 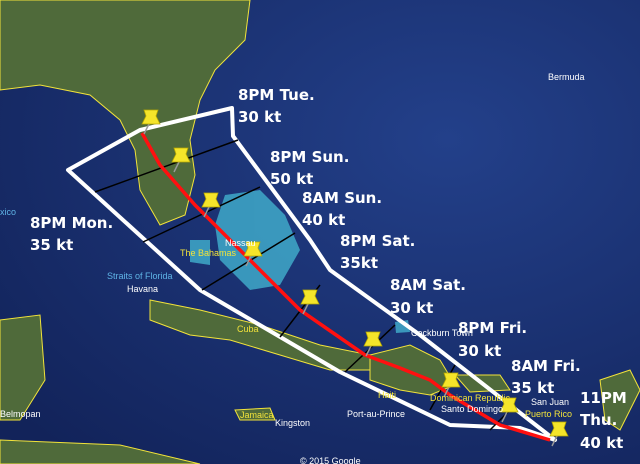 What do you see at coordinates (140, 276) in the screenshot?
I see `label-straits: Straits of Florida` at bounding box center [140, 276].